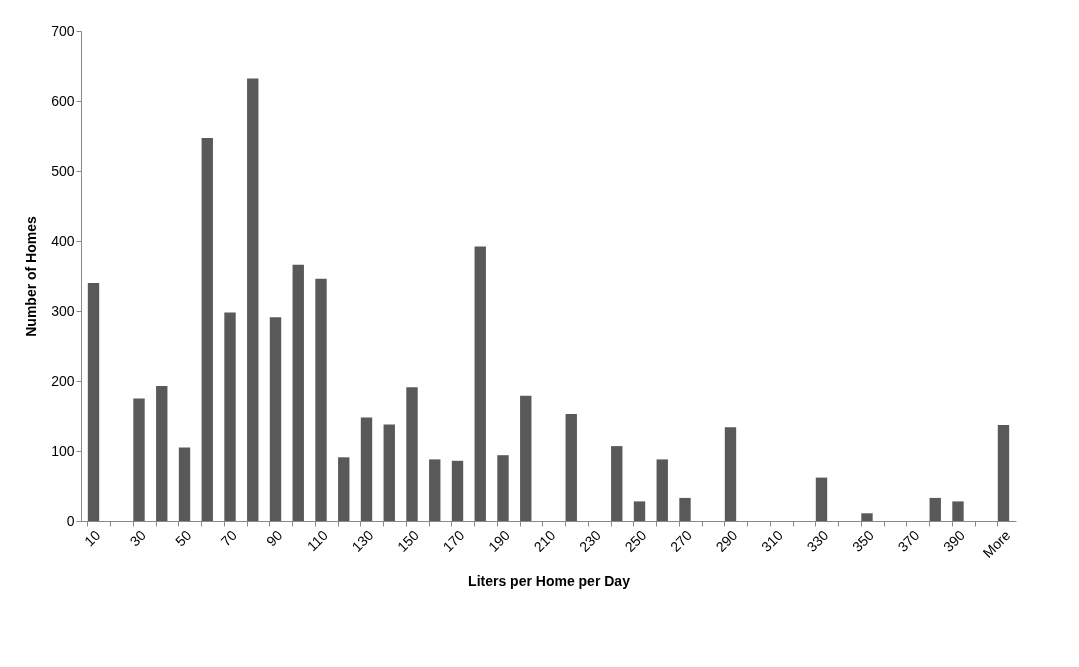  I want to click on x-tick-label: 150, so click(408, 540).